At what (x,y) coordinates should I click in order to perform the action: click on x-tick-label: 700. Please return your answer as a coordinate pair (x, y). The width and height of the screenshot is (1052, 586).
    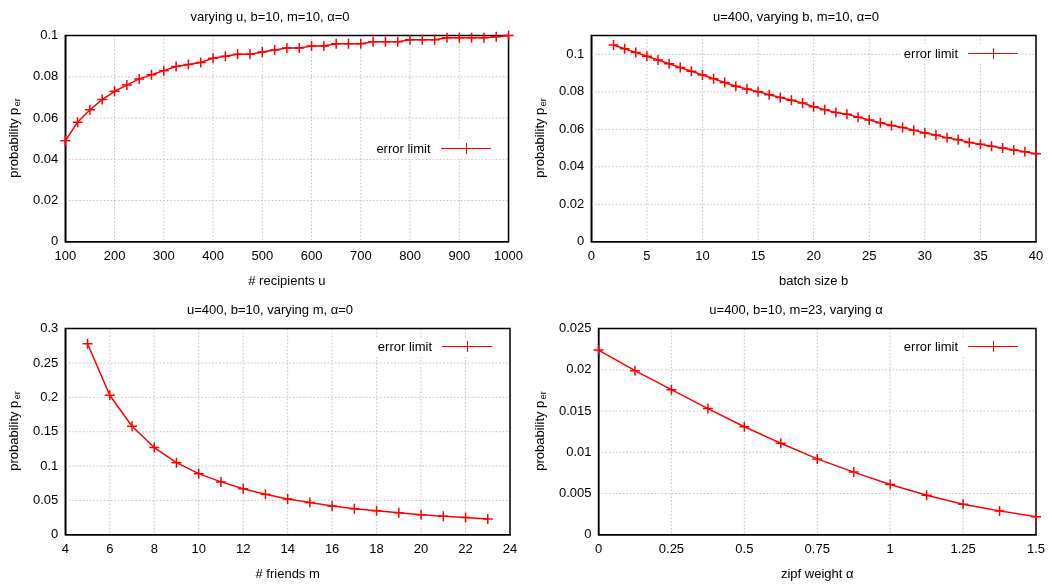
    Looking at the image, I should click on (360, 256).